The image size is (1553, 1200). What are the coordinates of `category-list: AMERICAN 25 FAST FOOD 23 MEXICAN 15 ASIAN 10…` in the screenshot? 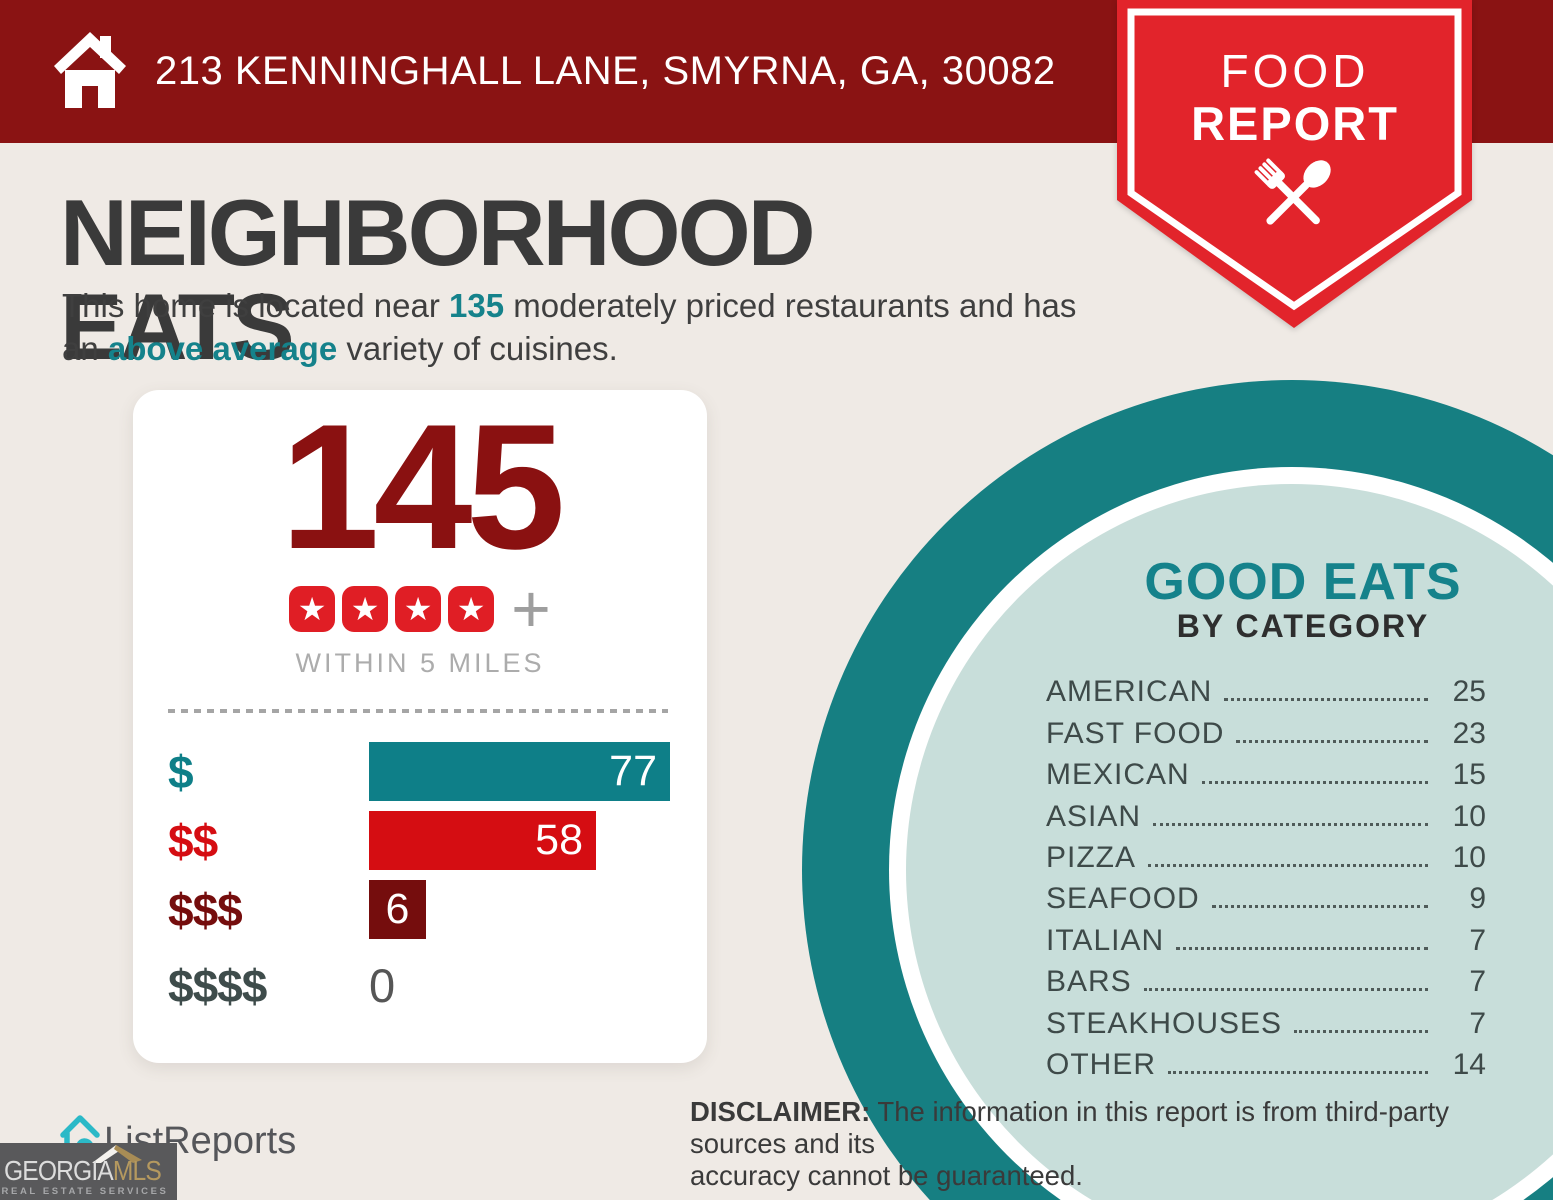 It's located at (1266, 875).